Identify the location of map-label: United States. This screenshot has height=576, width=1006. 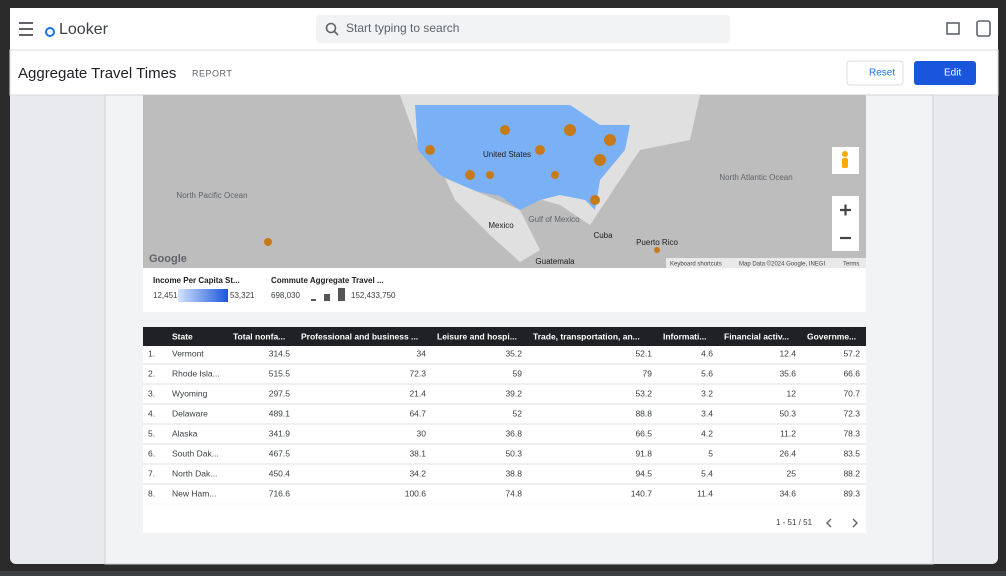
(507, 154).